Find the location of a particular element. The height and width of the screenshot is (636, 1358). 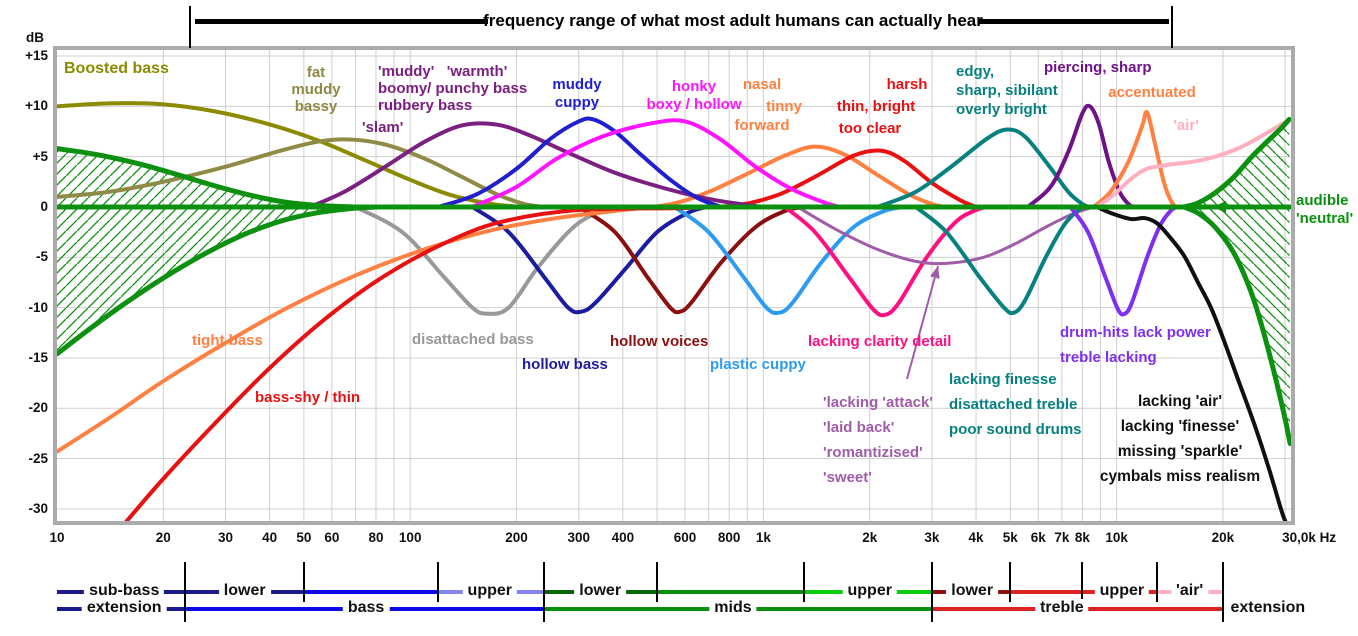

x-tick-label: 30,0k Hz is located at coordinates (1309, 537).